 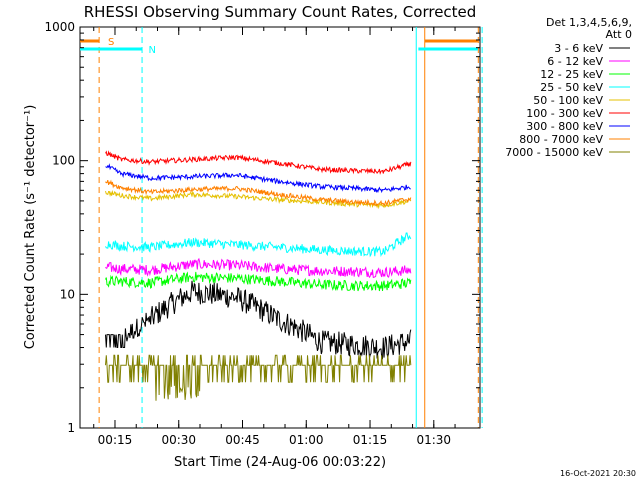 I want to click on legend-label: 100 - 300 keV, so click(x=564, y=113).